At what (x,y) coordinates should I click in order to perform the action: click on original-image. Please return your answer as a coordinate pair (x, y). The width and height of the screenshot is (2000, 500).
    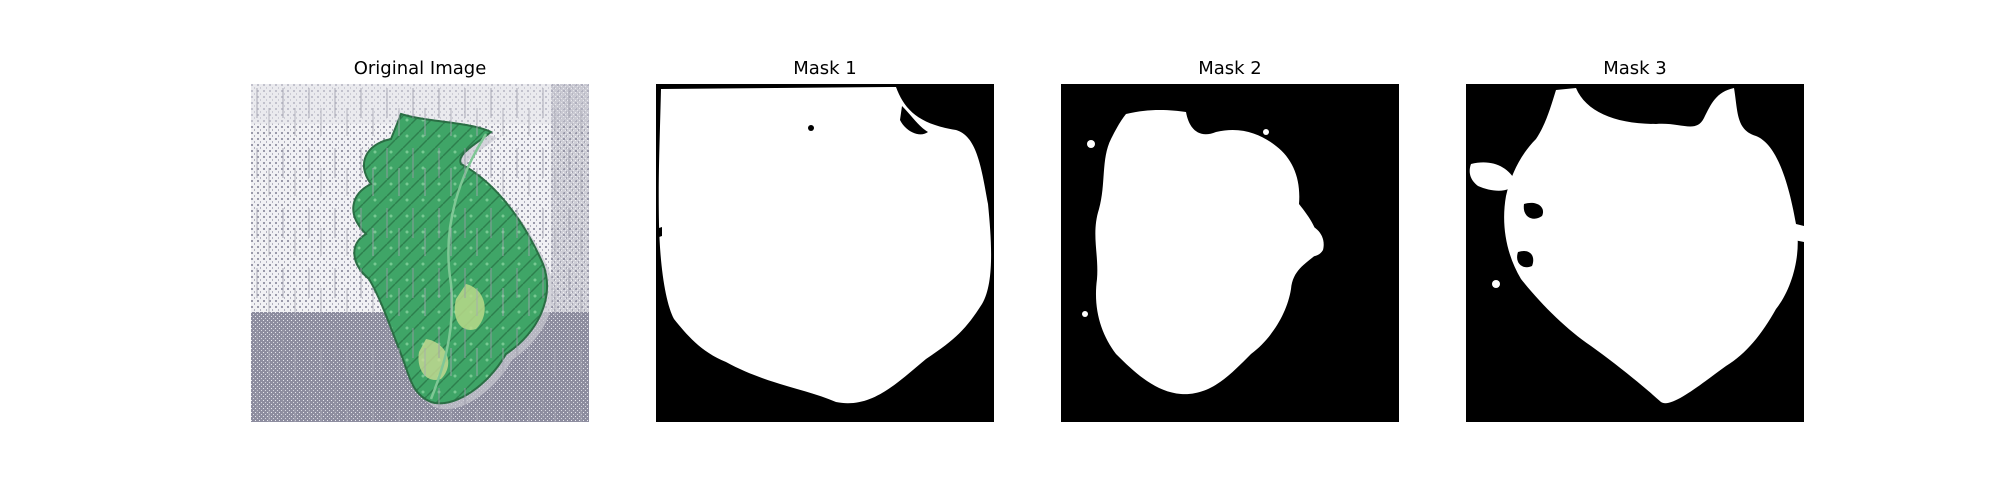
    Looking at the image, I should click on (420, 253).